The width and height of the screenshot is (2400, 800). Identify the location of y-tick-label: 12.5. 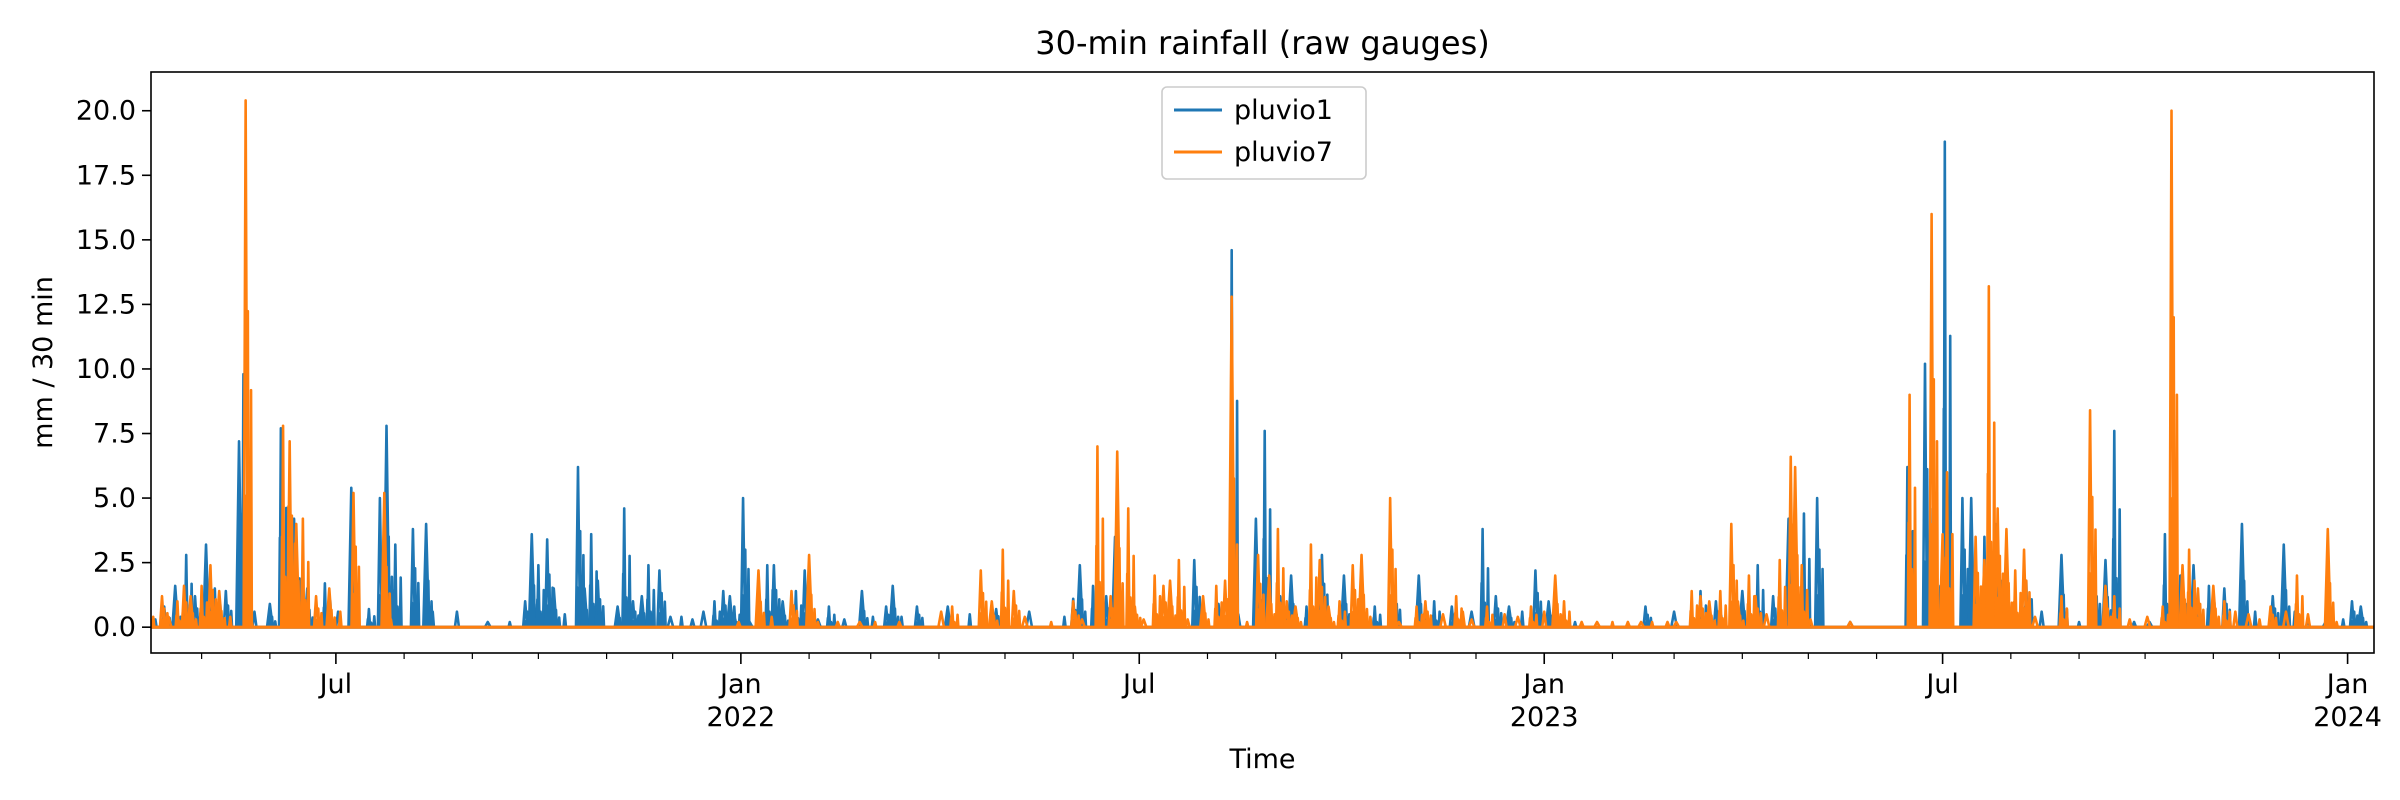
(106, 304).